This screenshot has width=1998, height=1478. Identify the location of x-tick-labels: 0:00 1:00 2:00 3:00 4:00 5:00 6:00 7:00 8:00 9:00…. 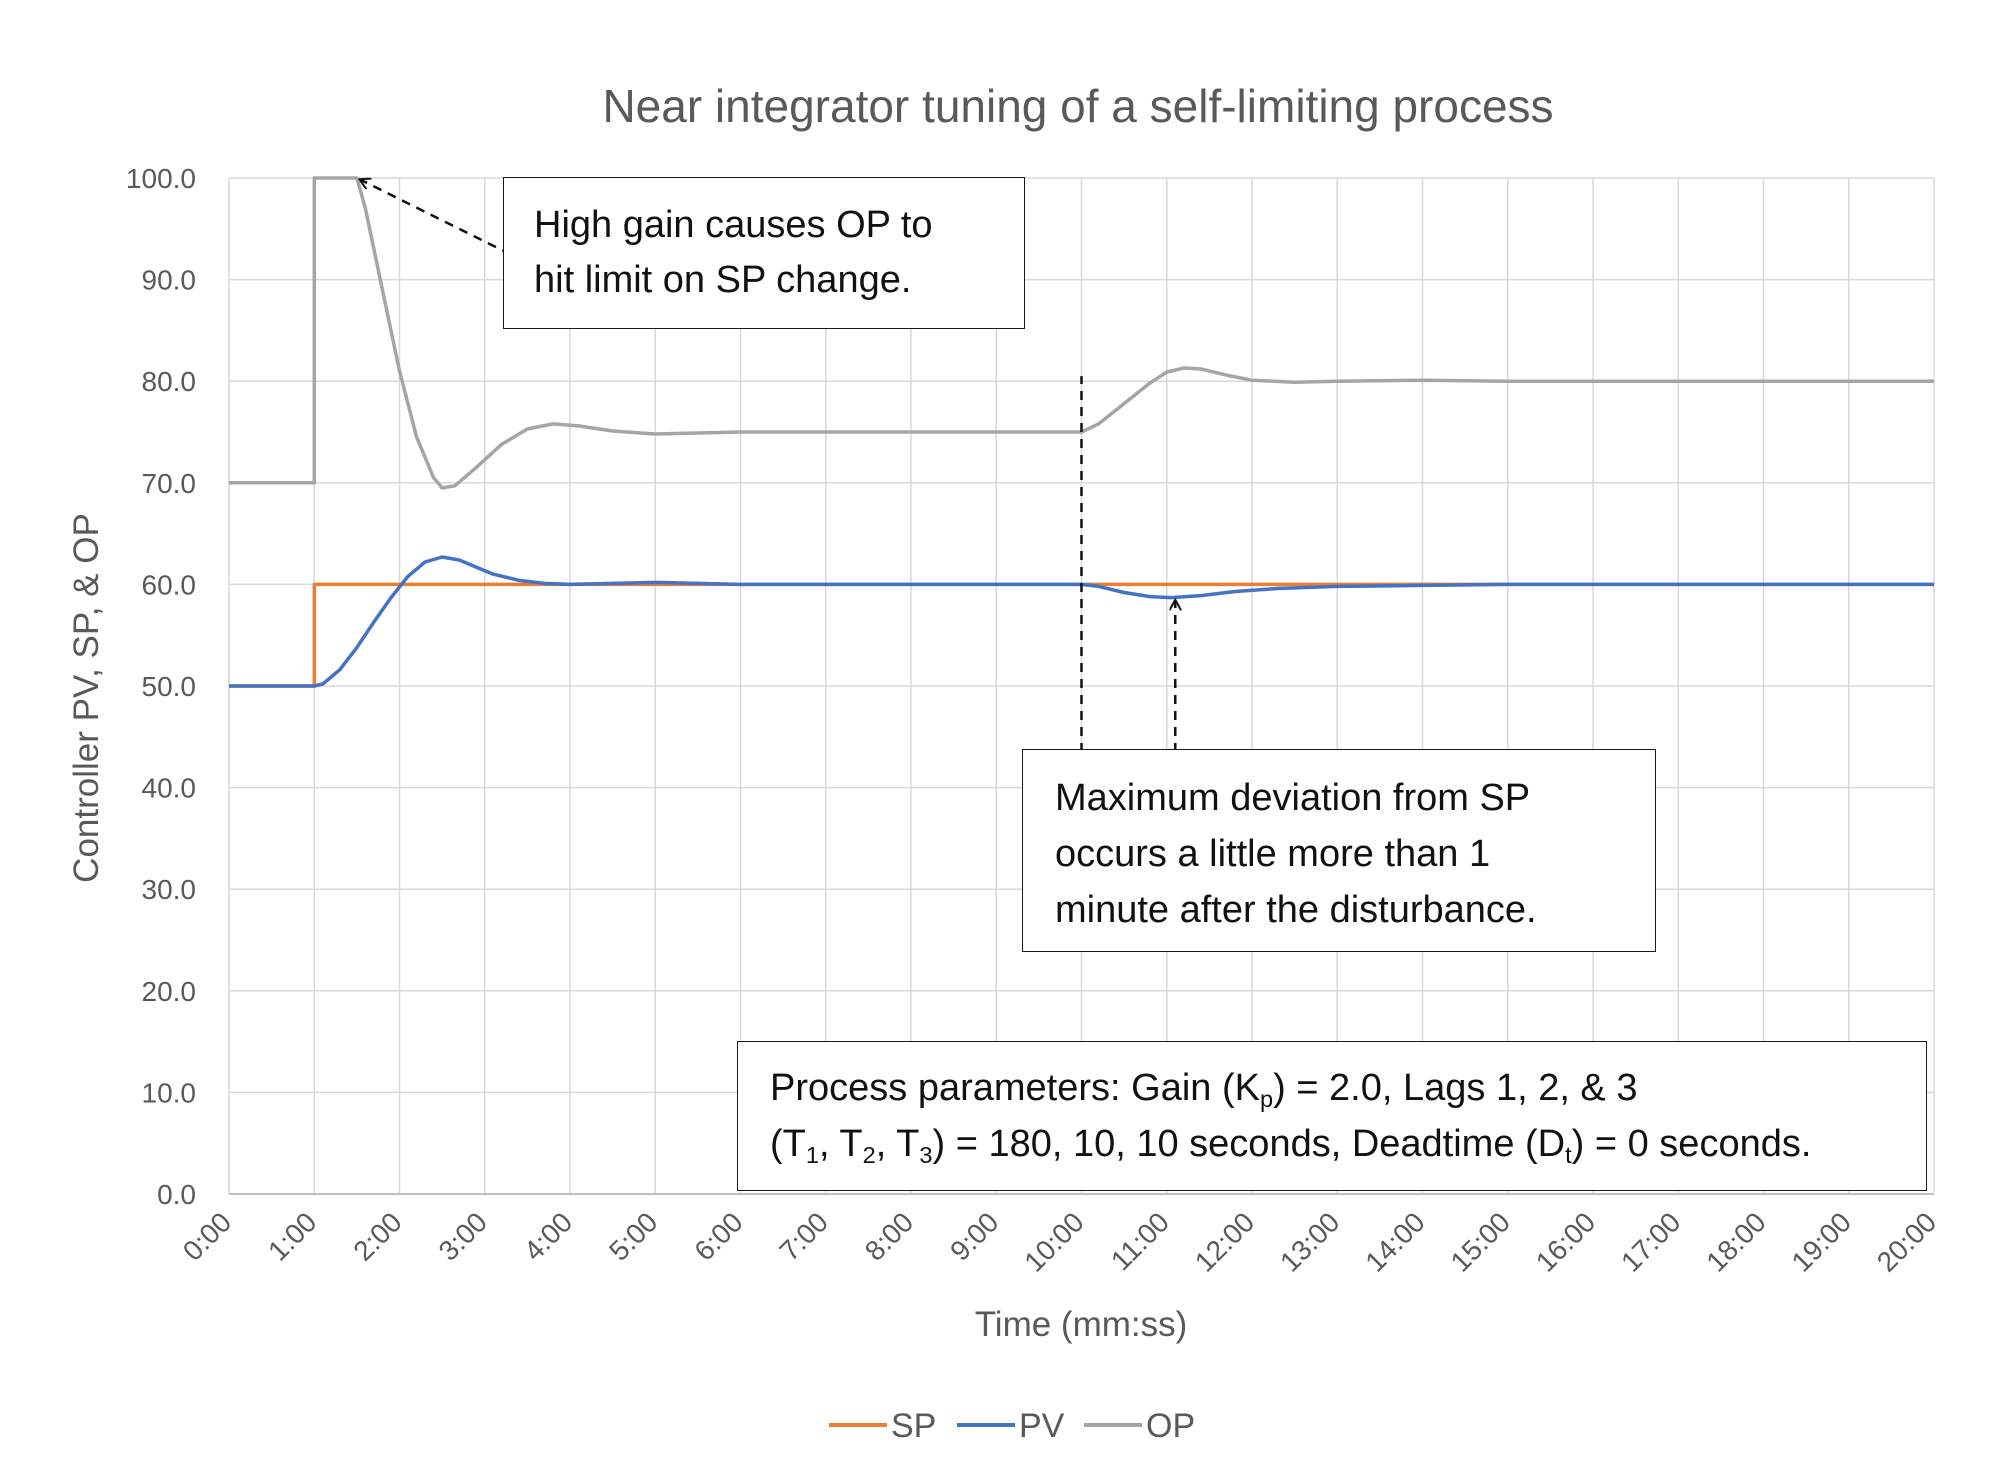
(1059, 1241).